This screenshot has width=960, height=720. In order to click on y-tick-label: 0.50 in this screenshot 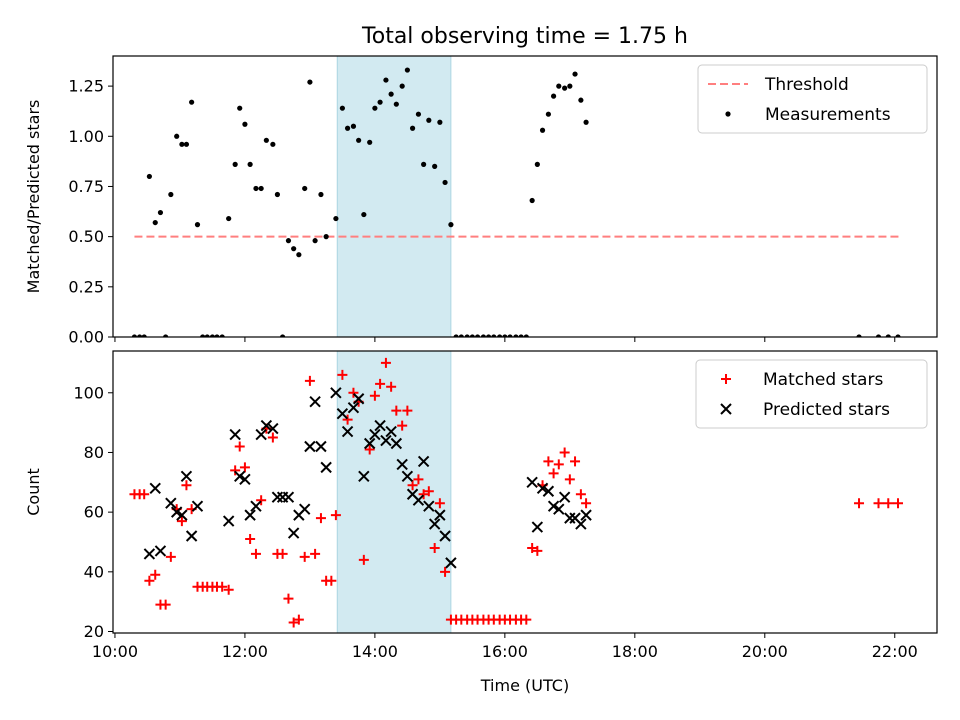, I will do `click(86, 236)`.